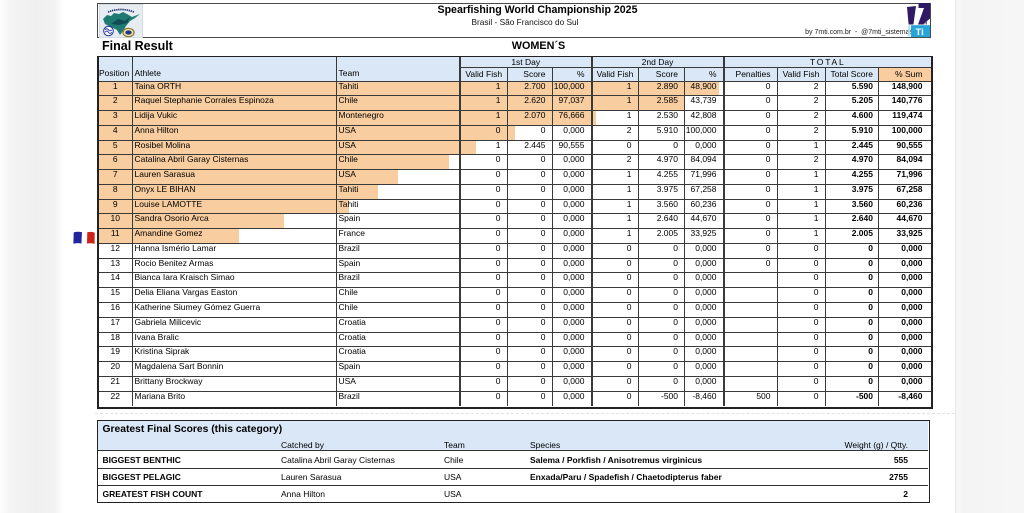 Image resolution: width=1024 pixels, height=513 pixels. What do you see at coordinates (924, 22) in the screenshot?
I see `svg-text: m` at bounding box center [924, 22].